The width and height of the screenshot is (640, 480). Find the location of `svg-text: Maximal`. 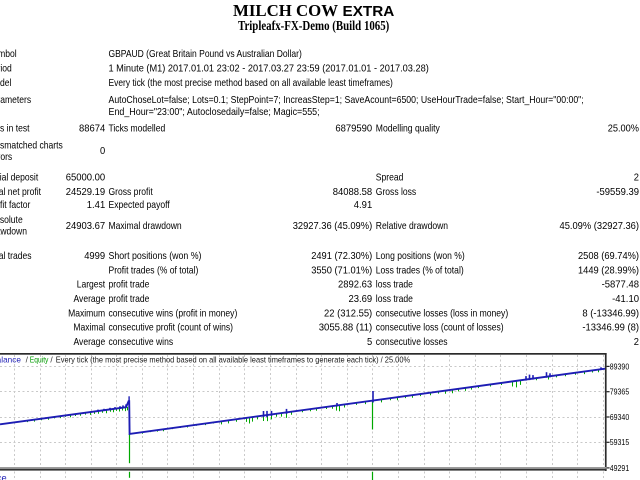

svg-text: Maximal is located at coordinates (89, 328).